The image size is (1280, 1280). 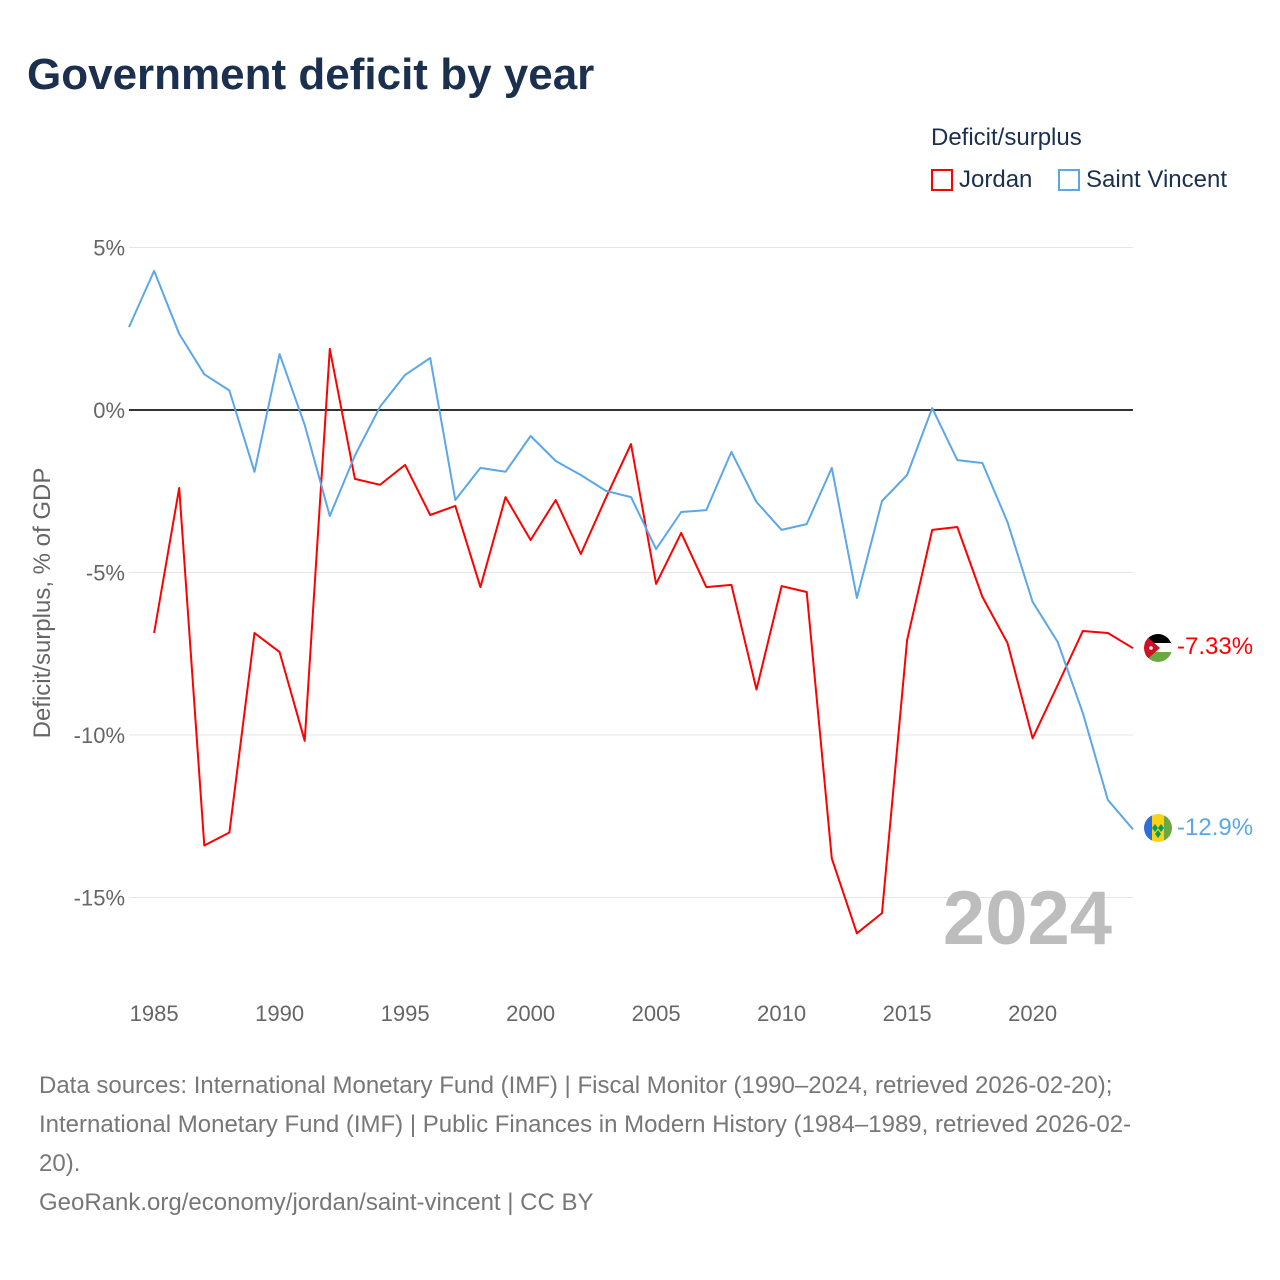 I want to click on x-tick-label: 2010, so click(x=781, y=1013).